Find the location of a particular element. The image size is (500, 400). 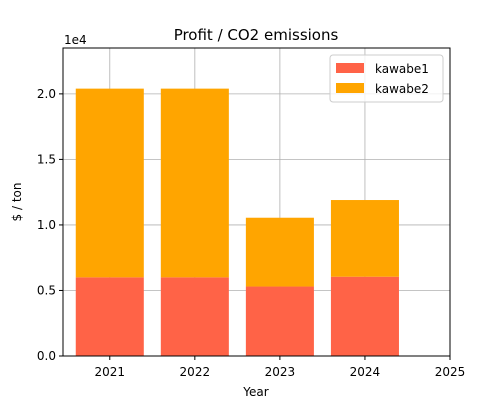

bar-kawabe2-2024 is located at coordinates (364, 238).